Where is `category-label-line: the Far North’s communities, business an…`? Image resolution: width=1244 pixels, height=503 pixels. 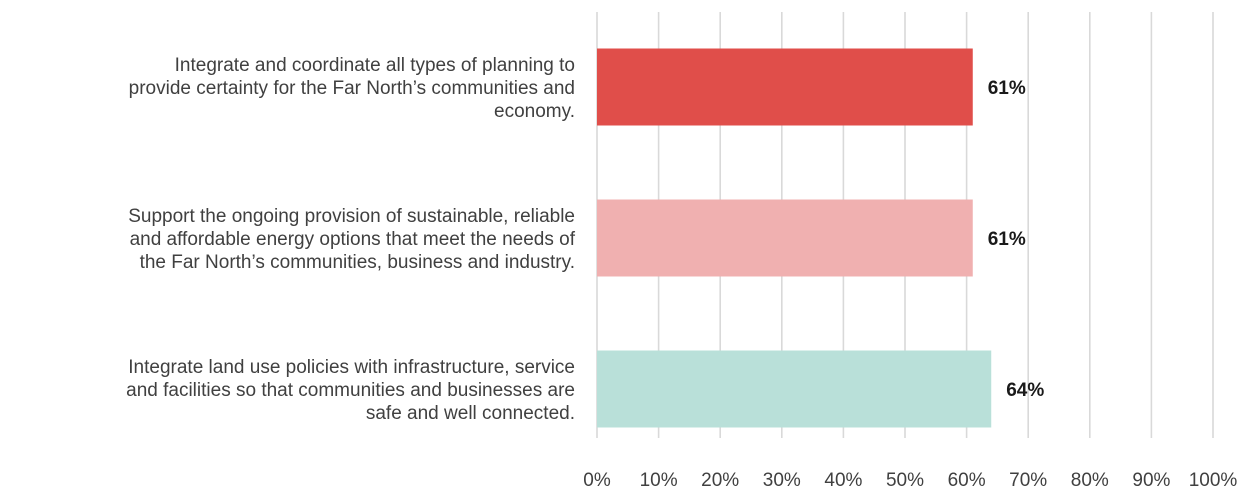
category-label-line: the Far North’s communities, business an… is located at coordinates (357, 262).